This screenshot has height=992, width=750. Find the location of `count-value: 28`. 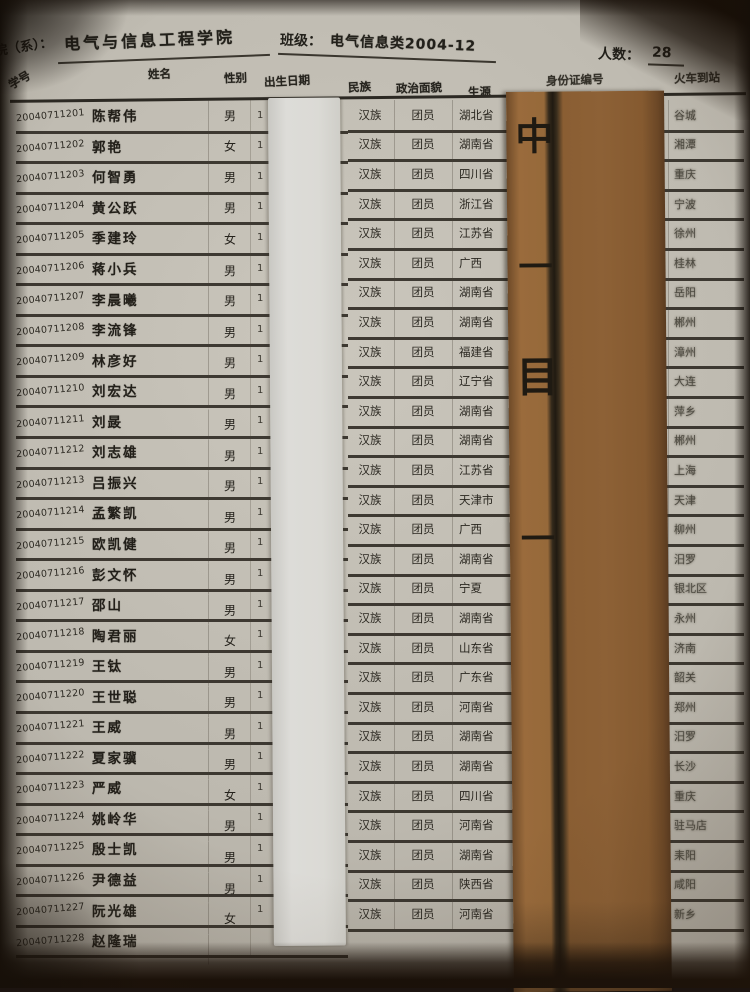

count-value: 28 is located at coordinates (661, 53).